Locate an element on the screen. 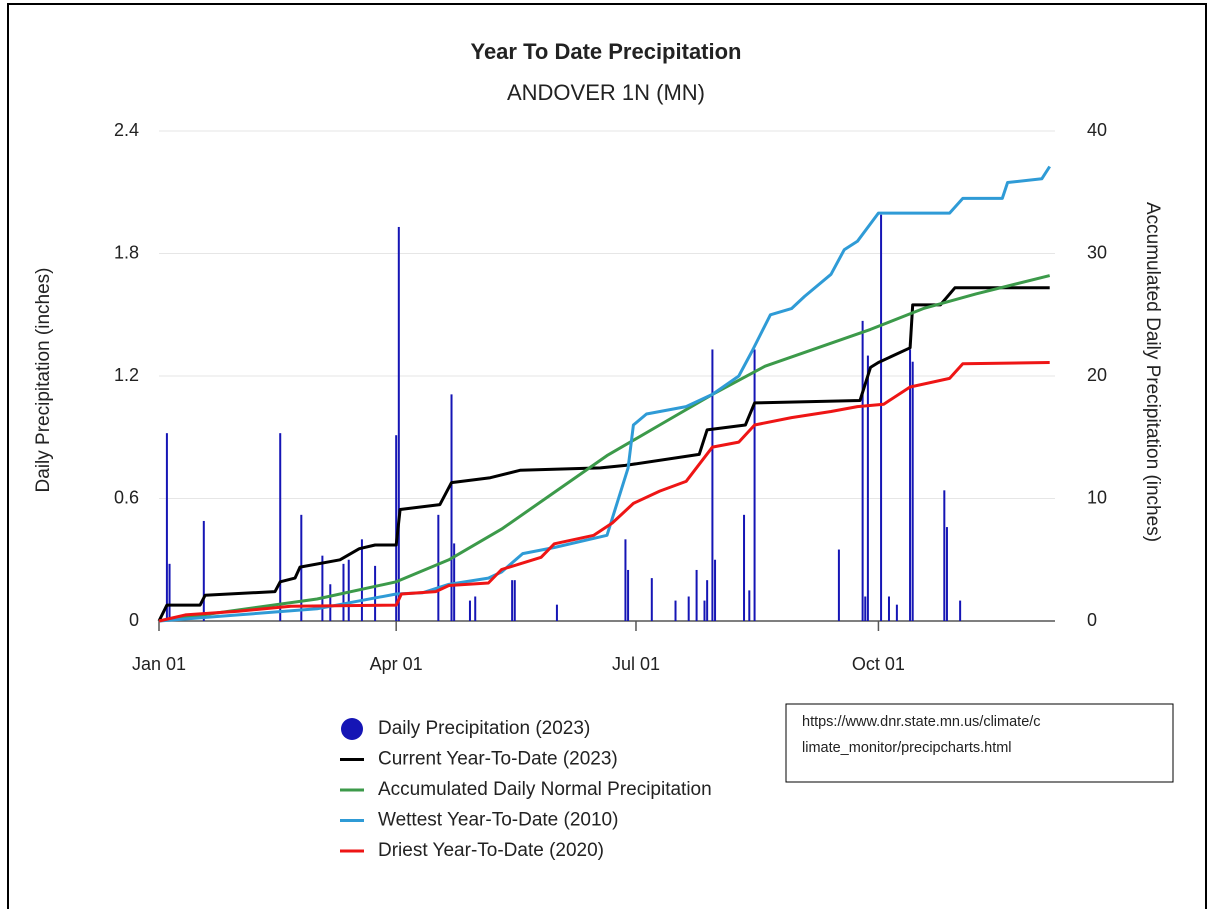 The height and width of the screenshot is (909, 1210). y2-tick-label: 10 is located at coordinates (1097, 497).